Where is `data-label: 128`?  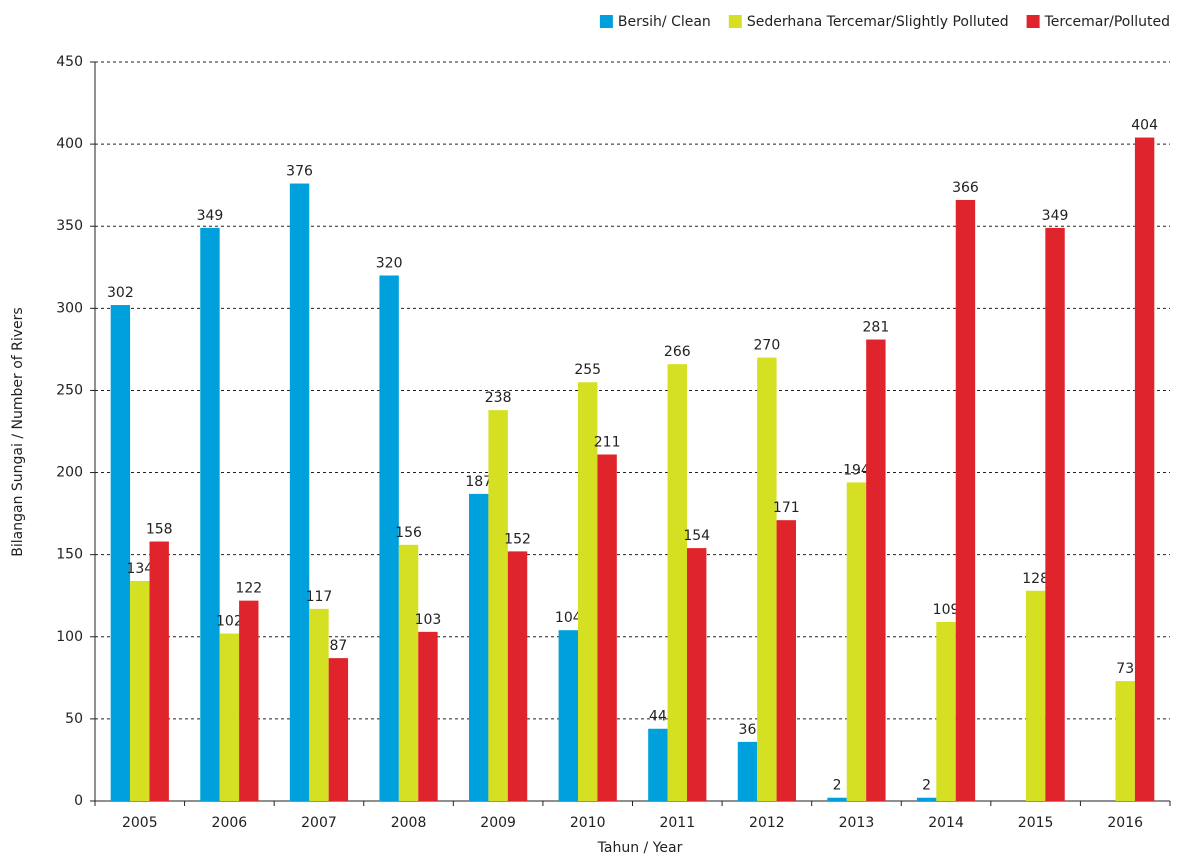
data-label: 128 is located at coordinates (1035, 579).